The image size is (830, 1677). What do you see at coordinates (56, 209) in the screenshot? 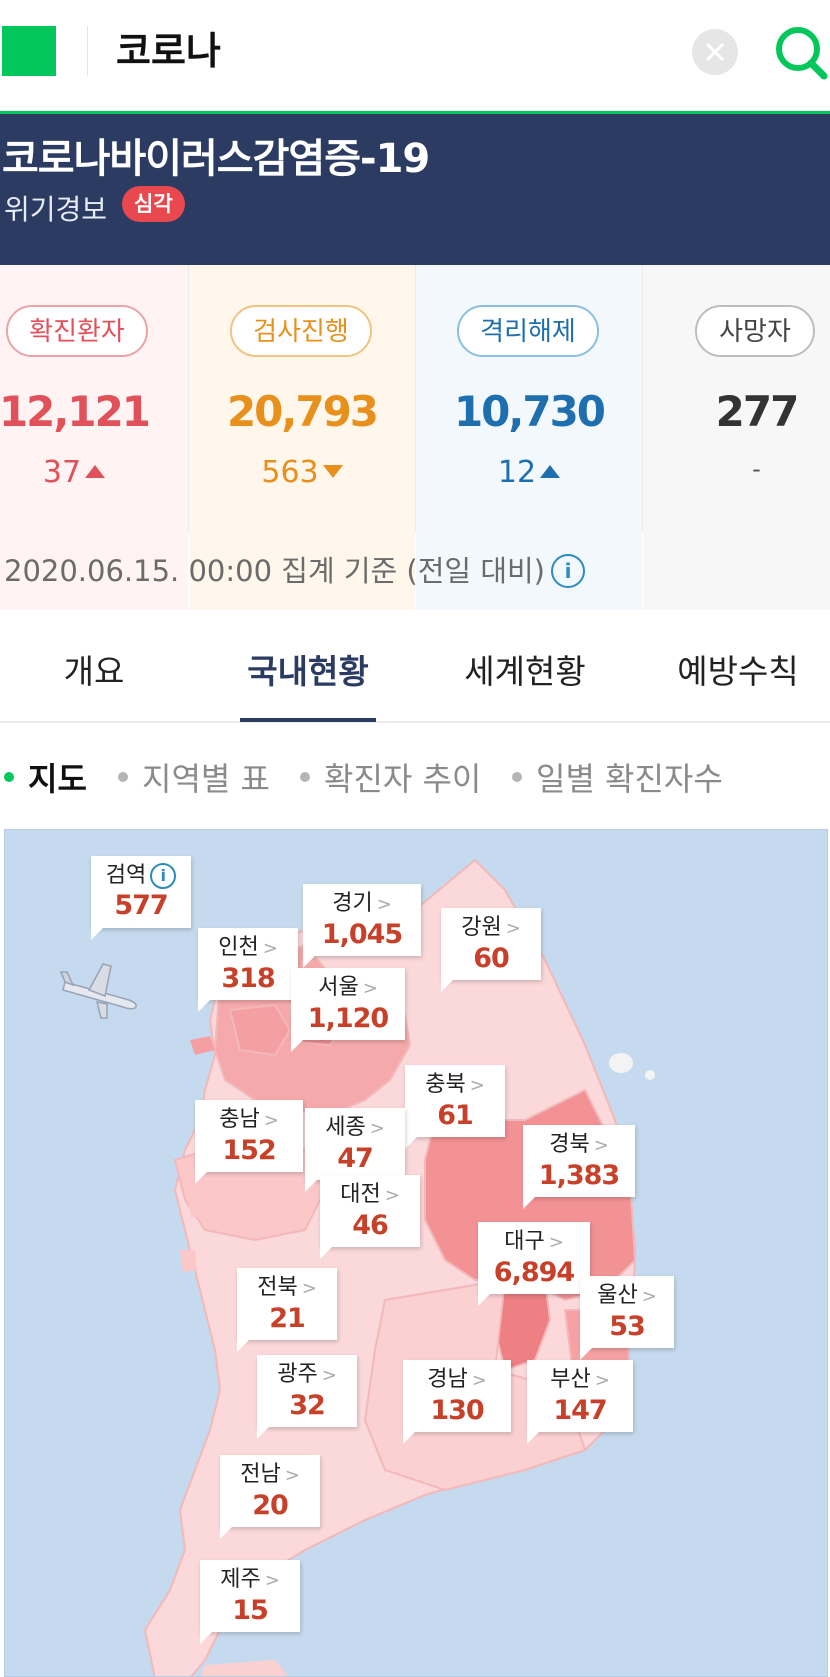
I see `alert-label: 위기경보` at bounding box center [56, 209].